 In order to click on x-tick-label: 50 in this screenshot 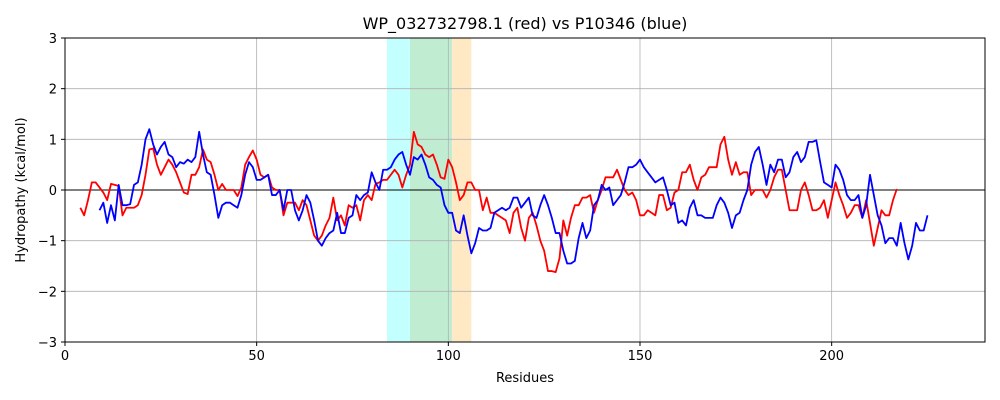, I will do `click(256, 356)`.